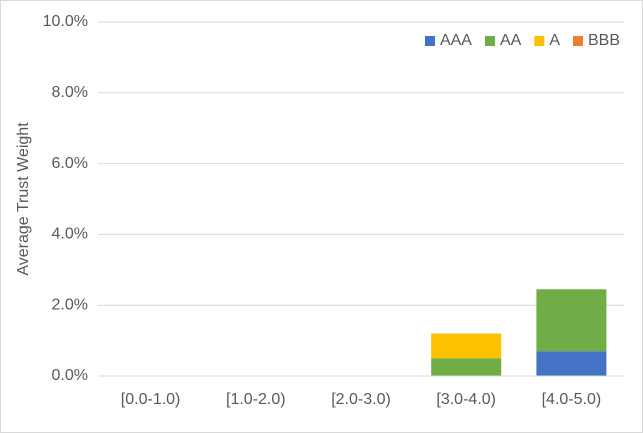 Image resolution: width=643 pixels, height=433 pixels. What do you see at coordinates (361, 399) in the screenshot?
I see `x-tick-label: [2.0-3.0)` at bounding box center [361, 399].